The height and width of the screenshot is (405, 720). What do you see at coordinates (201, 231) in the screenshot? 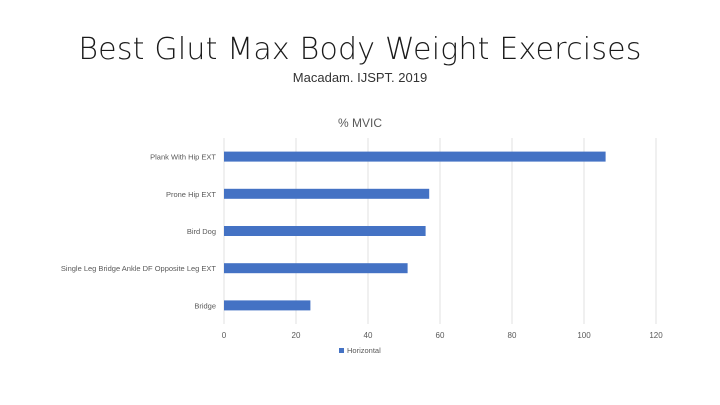
I see `category-label: Bird Dog` at bounding box center [201, 231].